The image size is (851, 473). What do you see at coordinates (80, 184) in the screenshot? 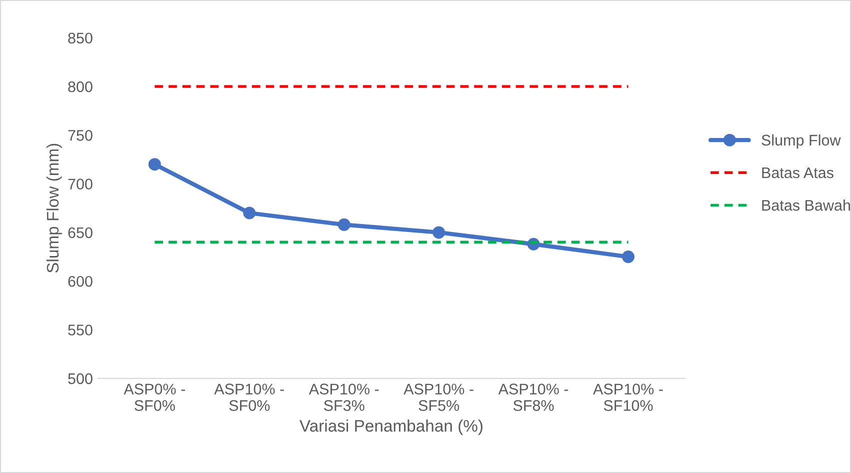
I see `y-tick-label: 700` at bounding box center [80, 184].